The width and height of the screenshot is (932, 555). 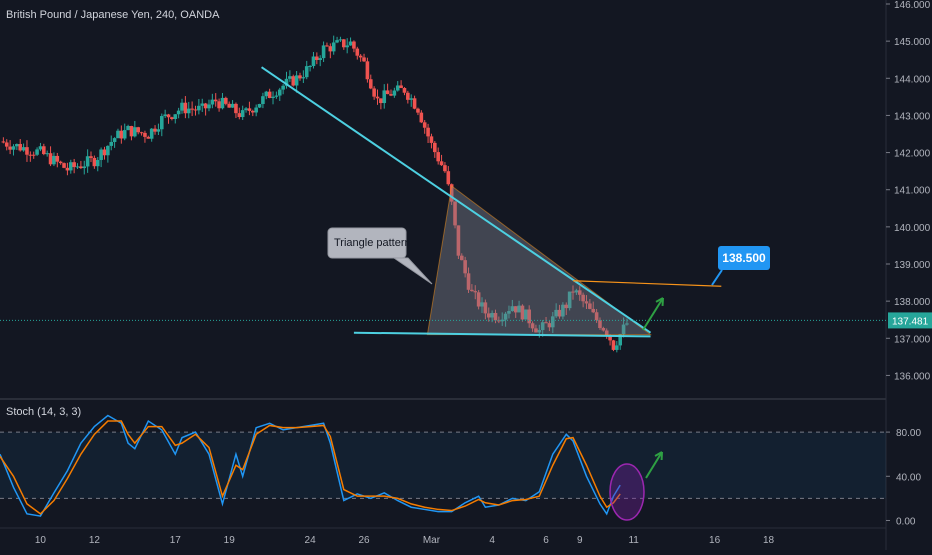 I want to click on current-price-label: 137.481, so click(x=910, y=321).